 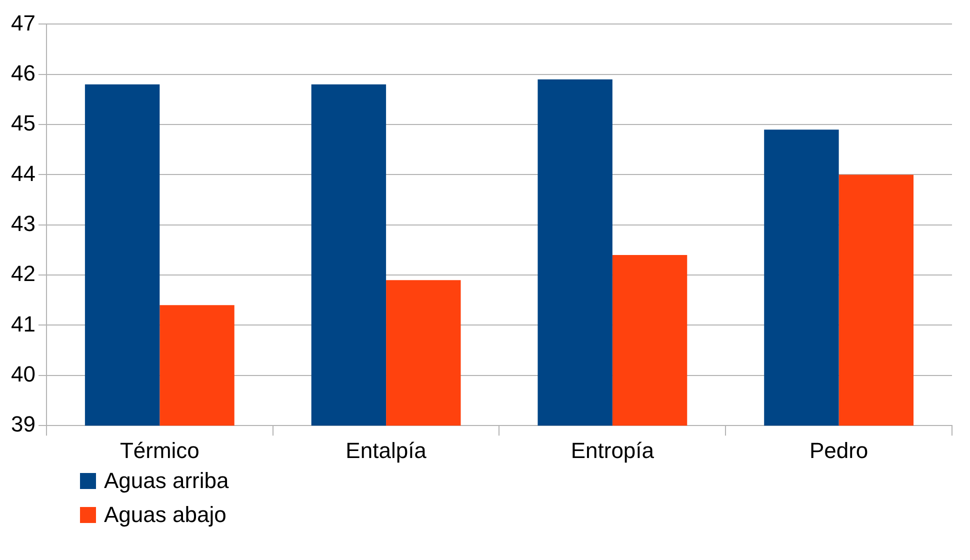 What do you see at coordinates (23, 273) in the screenshot?
I see `y-tick-label: 42` at bounding box center [23, 273].